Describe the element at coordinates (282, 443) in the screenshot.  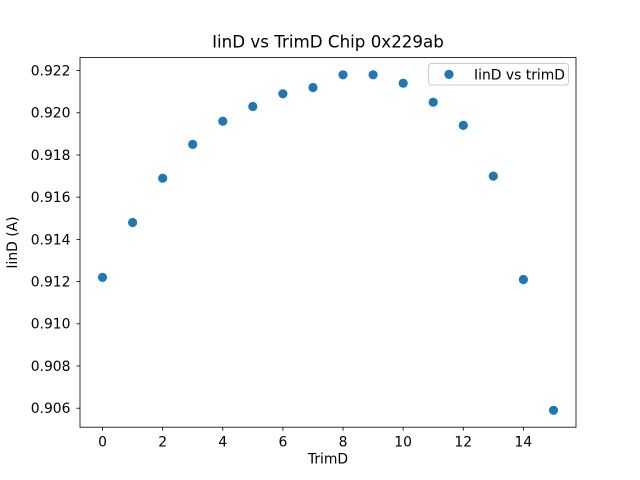
I see `x-tick-label: 6` at that location.